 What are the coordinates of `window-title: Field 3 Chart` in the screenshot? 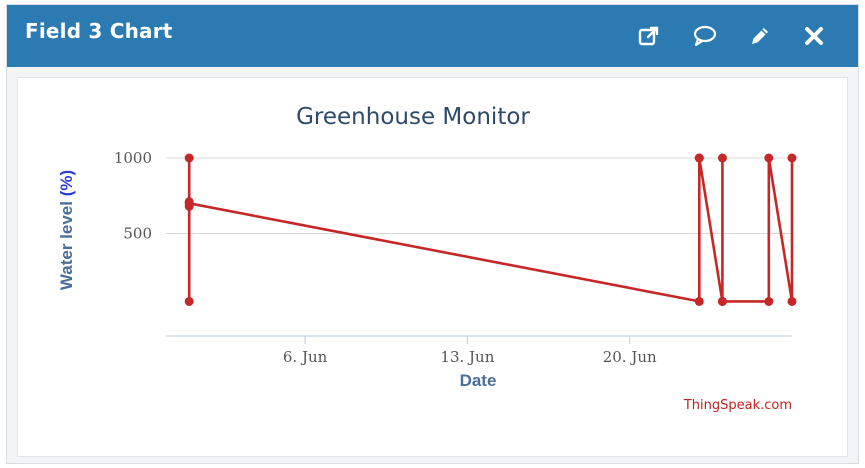 It's located at (99, 31).